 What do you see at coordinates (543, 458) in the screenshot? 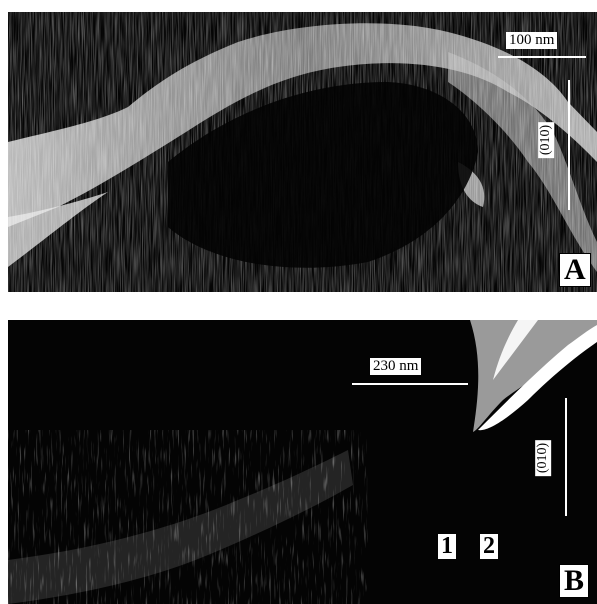
I see `direction-label-b: (010)` at bounding box center [543, 458].